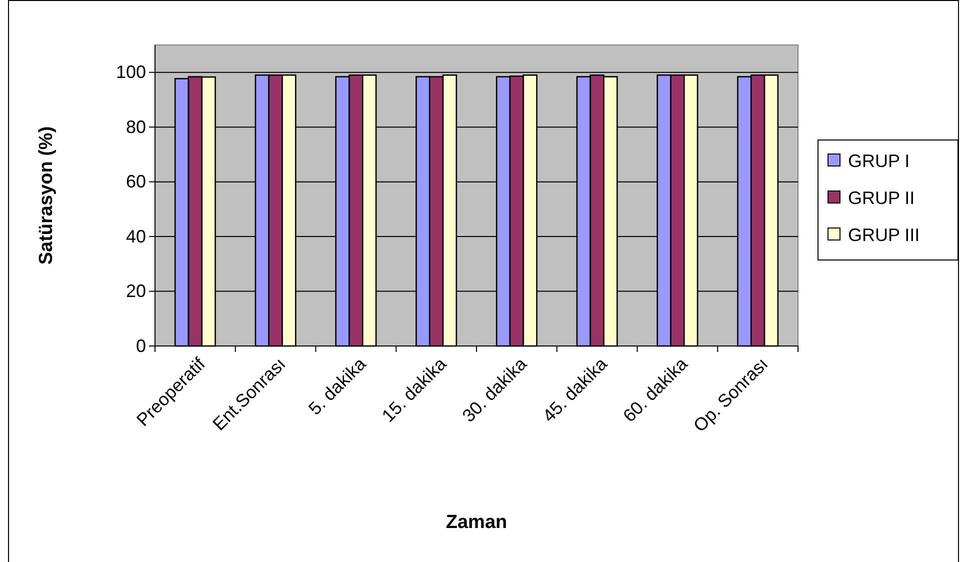 This screenshot has width=960, height=562. Describe the element at coordinates (136, 291) in the screenshot. I see `y-tick-label: 20` at that location.